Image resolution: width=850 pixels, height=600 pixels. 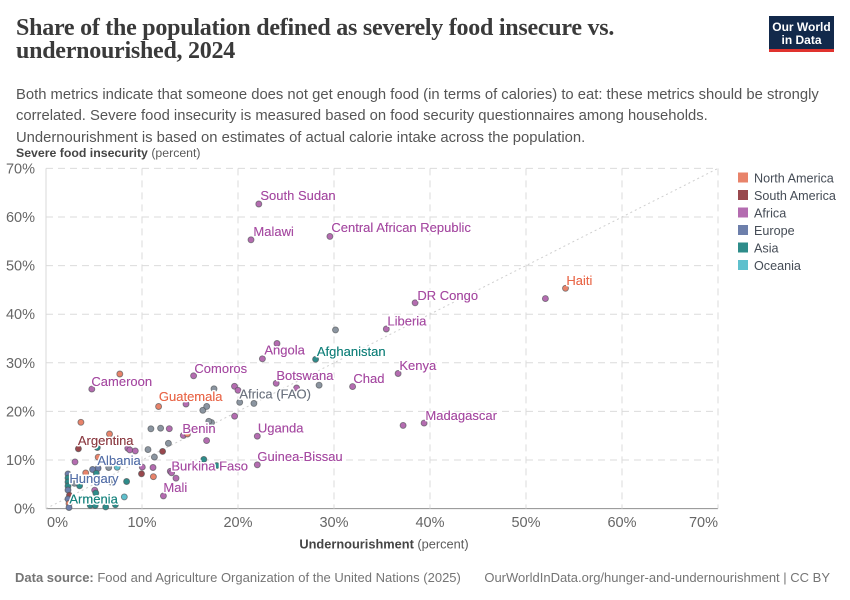 I want to click on svg-text: Kenya, so click(x=418, y=365).